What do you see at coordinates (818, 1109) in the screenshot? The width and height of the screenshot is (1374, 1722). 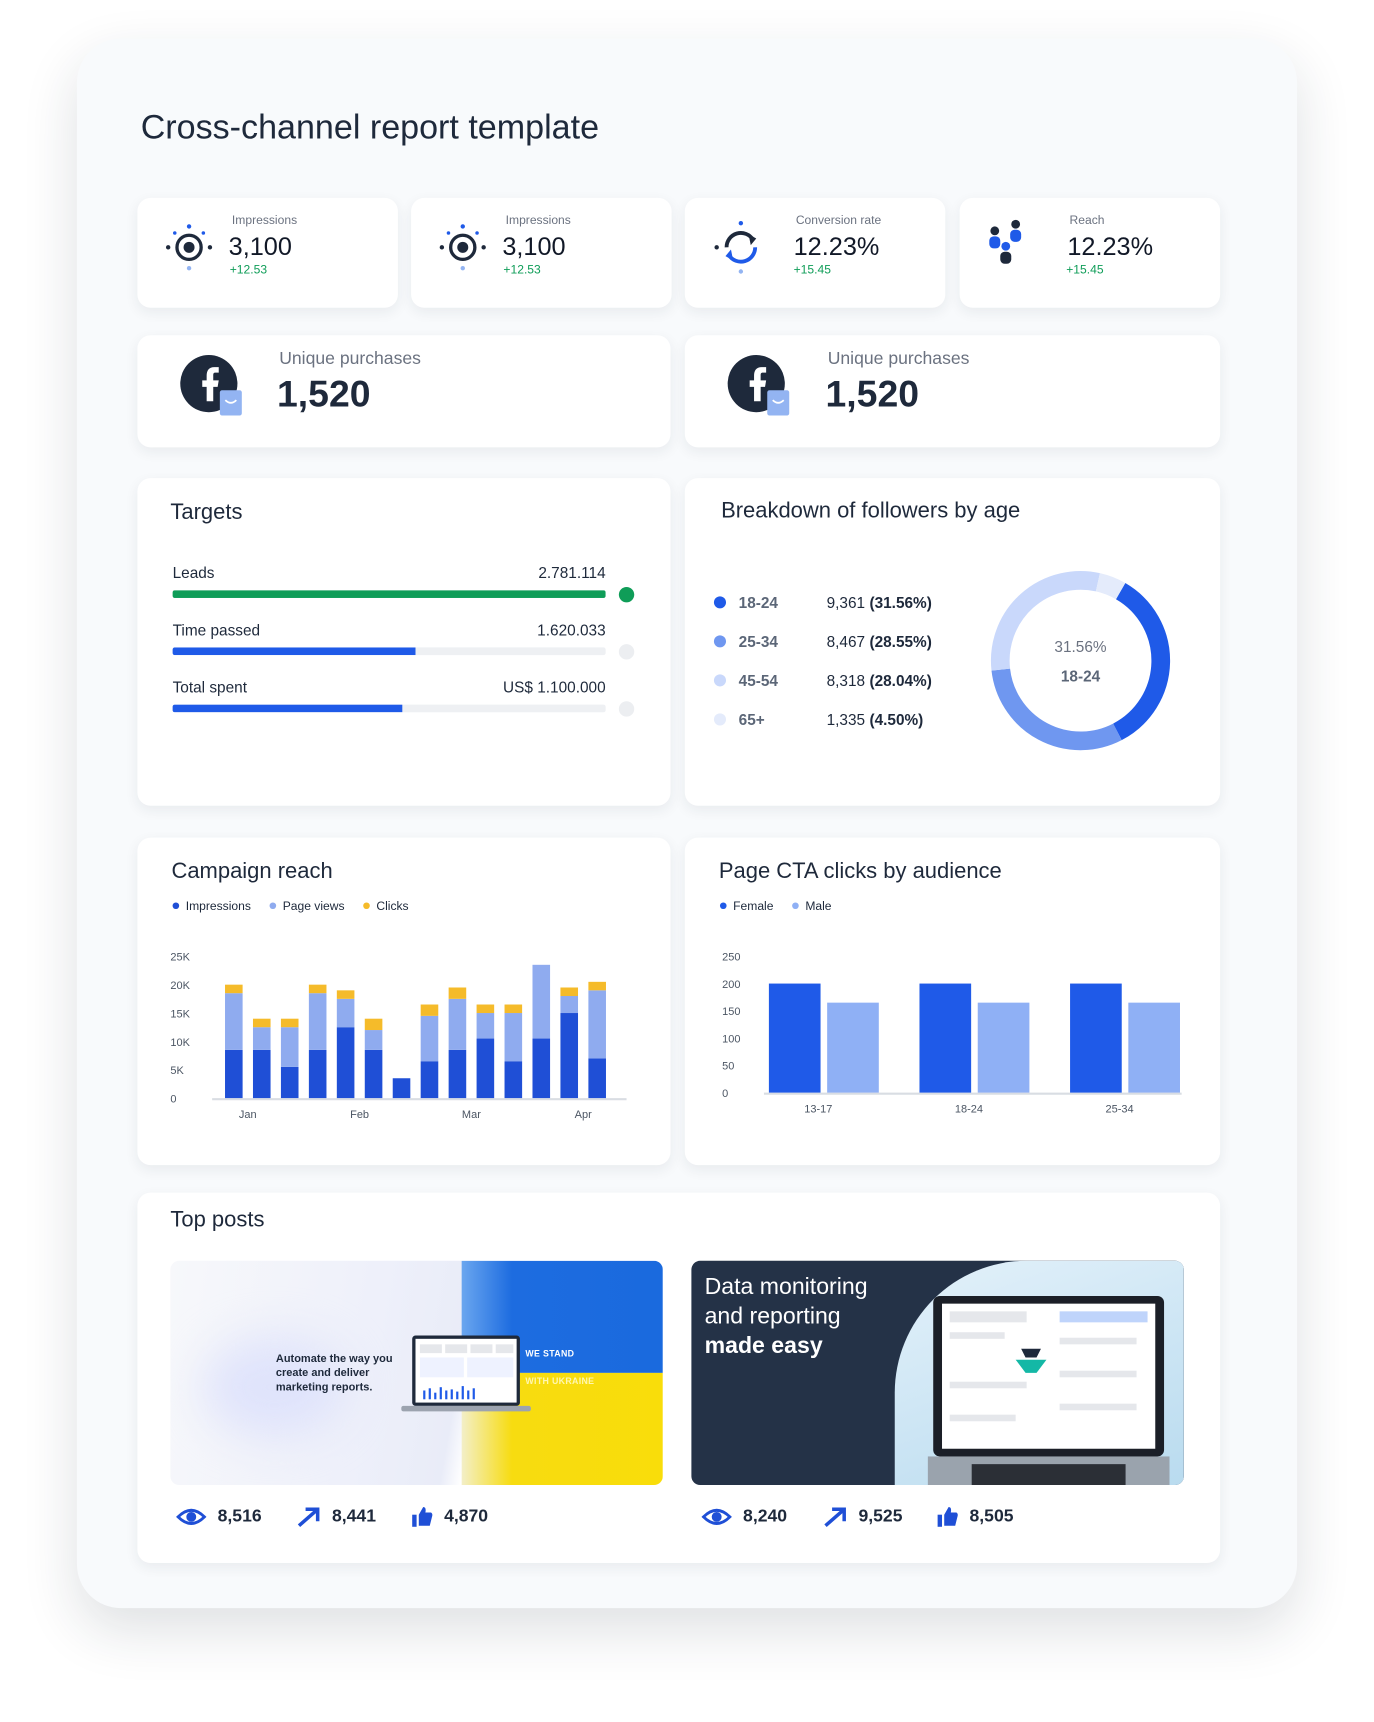 I see `x-tick-label: 13-17` at bounding box center [818, 1109].